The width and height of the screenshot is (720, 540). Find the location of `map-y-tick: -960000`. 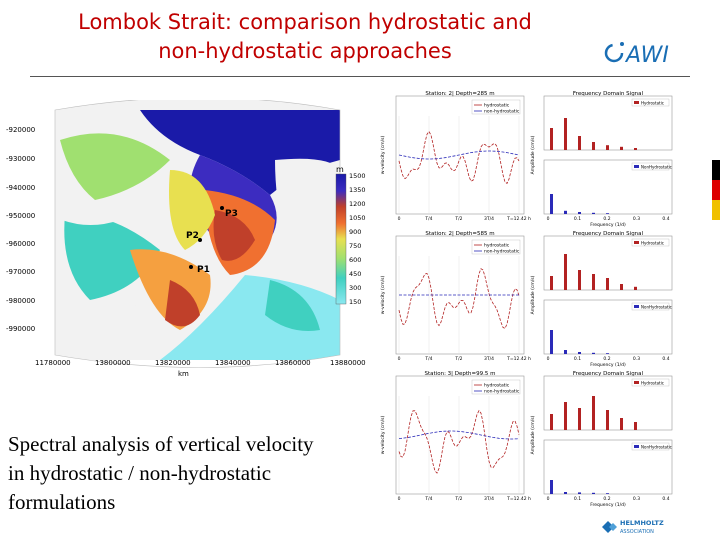

map-y-tick: -960000 is located at coordinates (20, 244).